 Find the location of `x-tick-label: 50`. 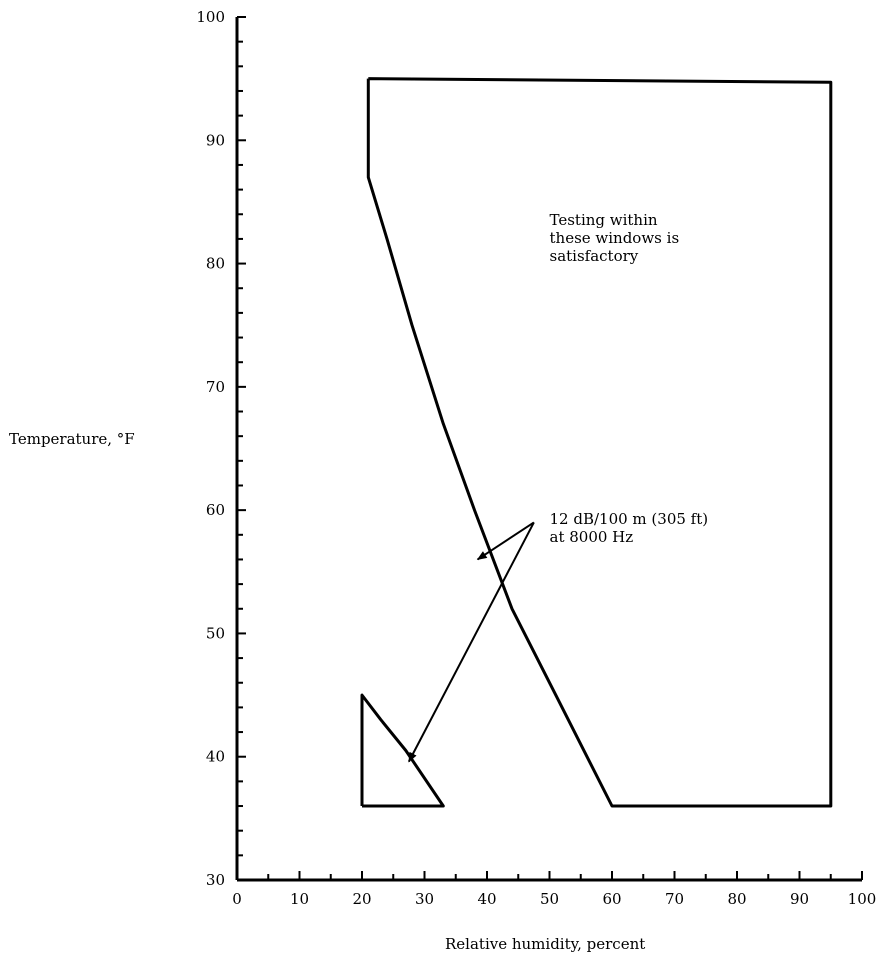

x-tick-label: 50 is located at coordinates (549, 899).